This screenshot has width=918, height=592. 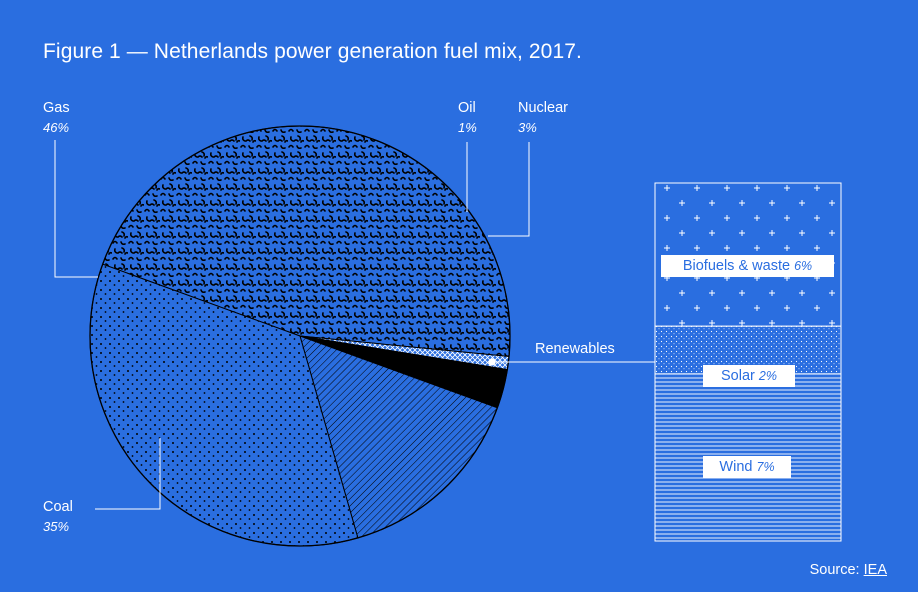 I want to click on label-nuclear-name: Nuclear, so click(x=543, y=108).